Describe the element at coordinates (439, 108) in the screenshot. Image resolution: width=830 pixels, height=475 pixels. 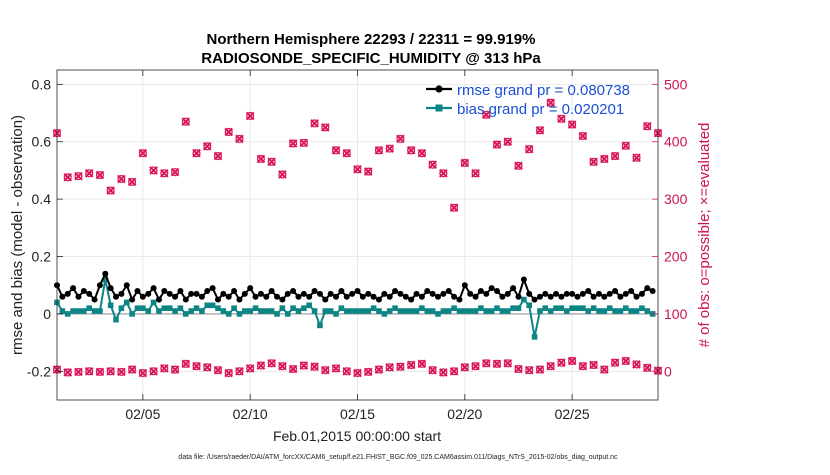
I see `legend-bias-marker` at that location.